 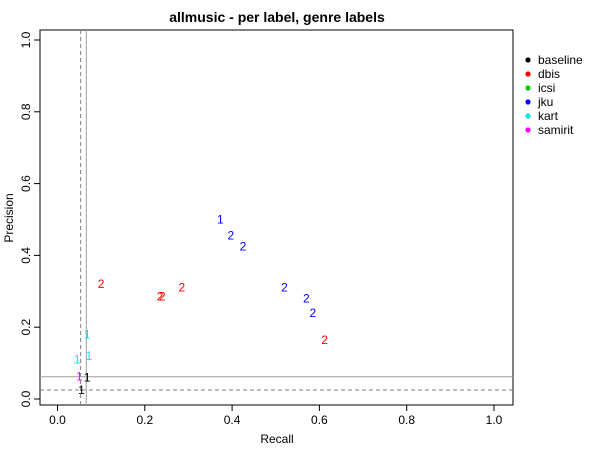 What do you see at coordinates (232, 420) in the screenshot?
I see `x-tick-label: 0.4` at bounding box center [232, 420].